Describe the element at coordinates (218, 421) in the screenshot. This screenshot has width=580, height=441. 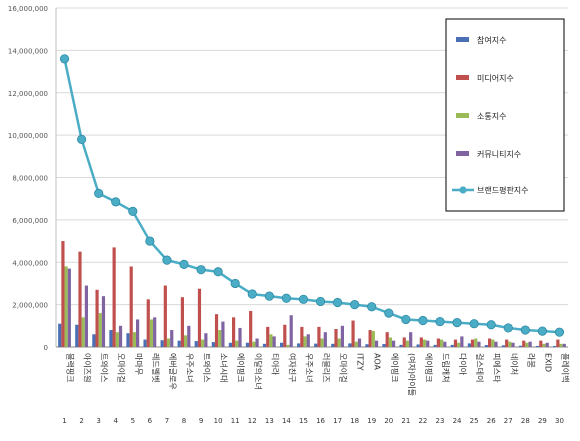
I see `rank-label: 10` at that location.